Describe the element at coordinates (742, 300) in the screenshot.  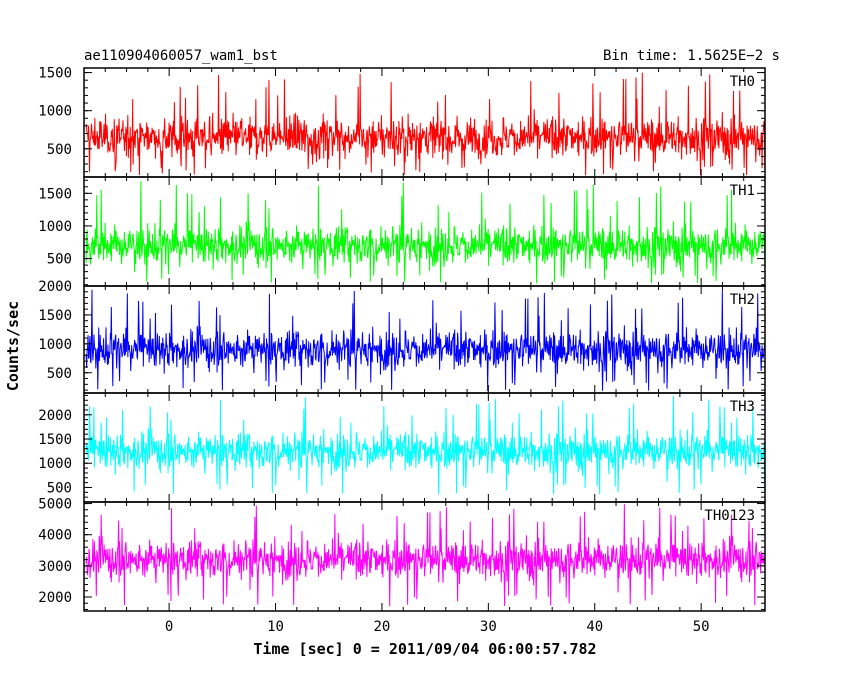
I see `panel-label-th2: TH2` at that location.